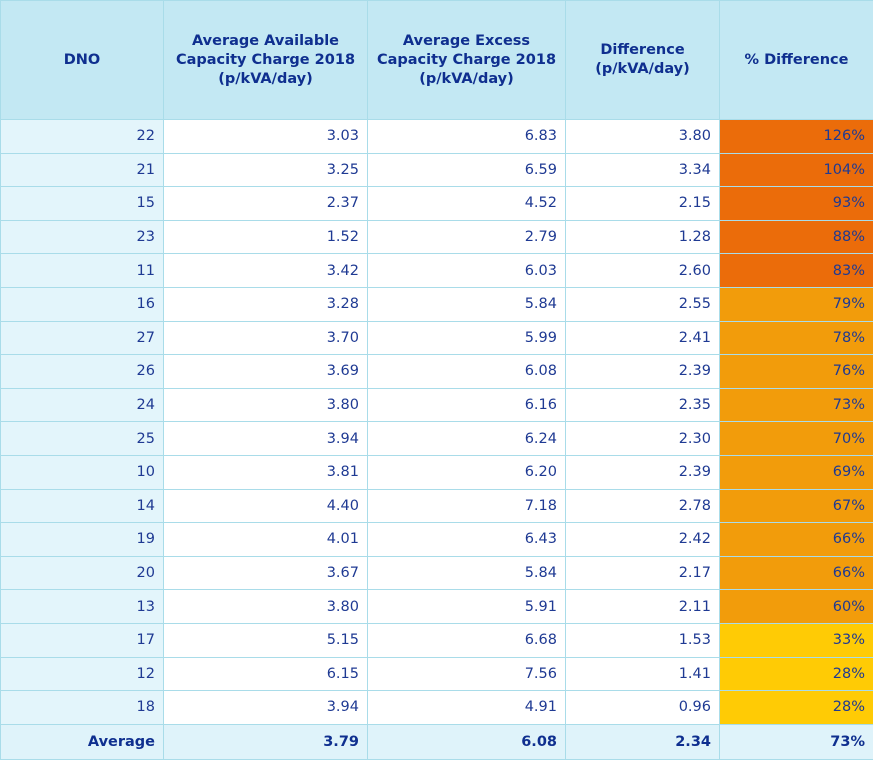 This screenshot has width=873, height=765. I want to click on cell-dno: 24, so click(82, 405).